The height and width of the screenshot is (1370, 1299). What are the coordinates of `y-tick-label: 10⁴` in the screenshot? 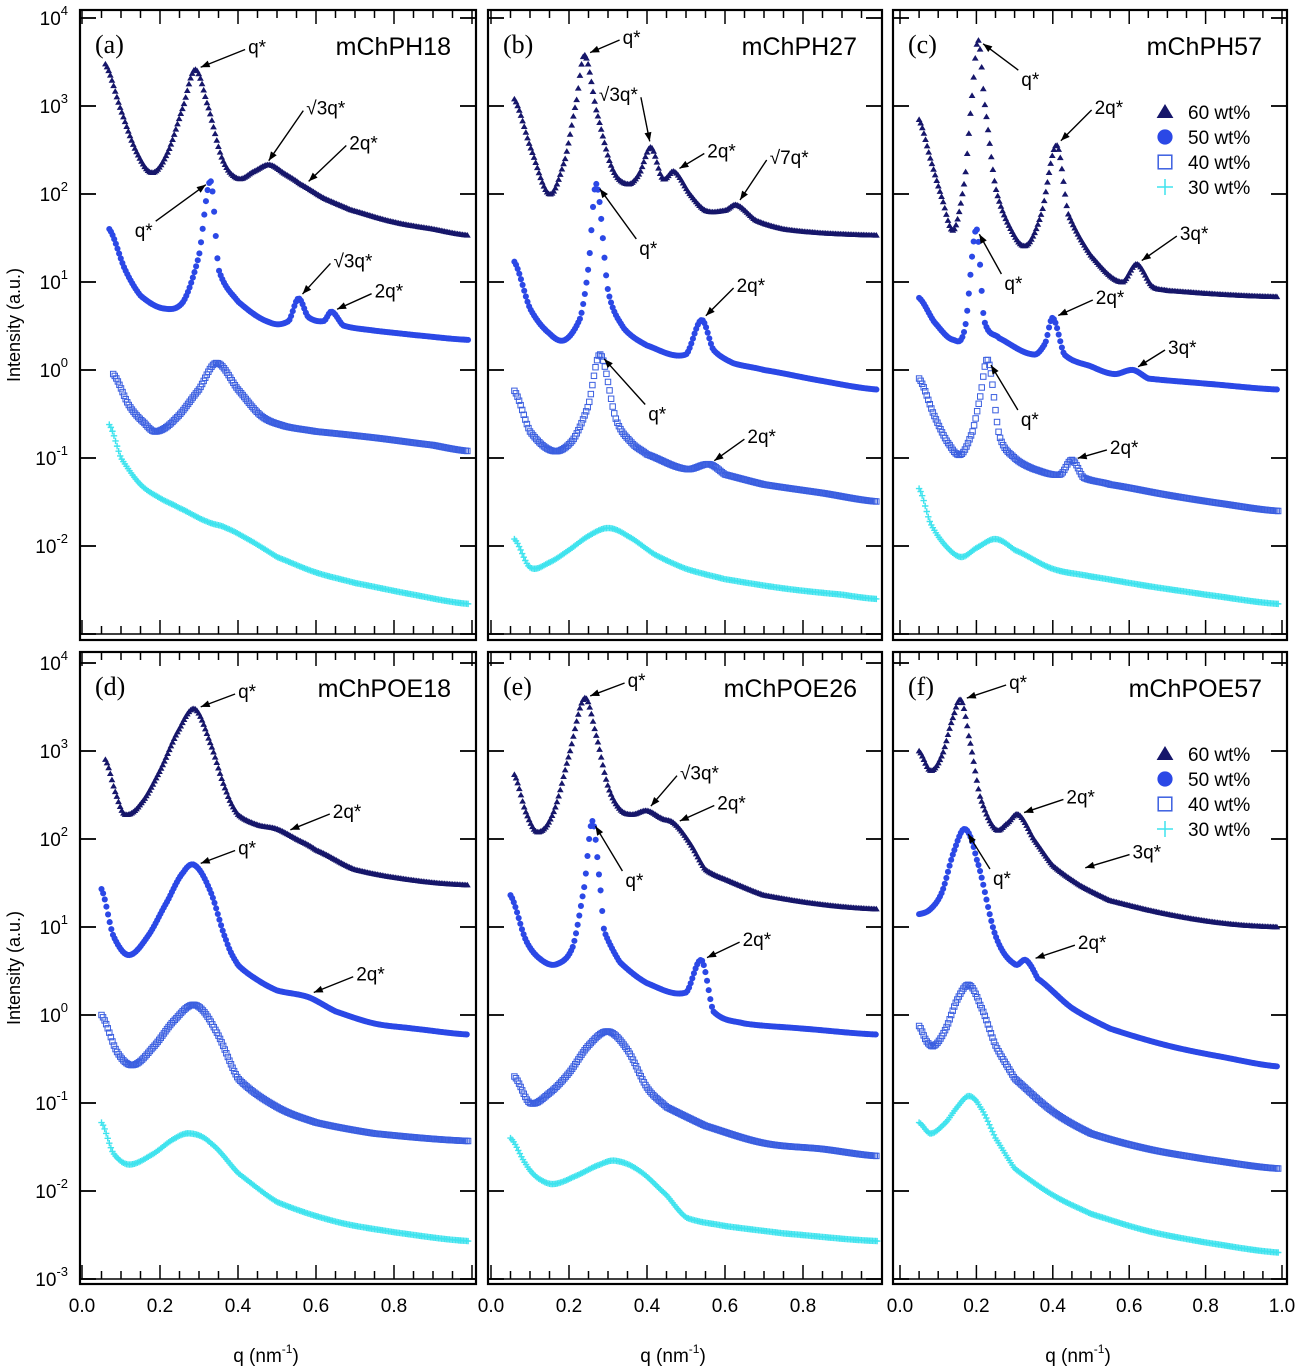 It's located at (54, 661).